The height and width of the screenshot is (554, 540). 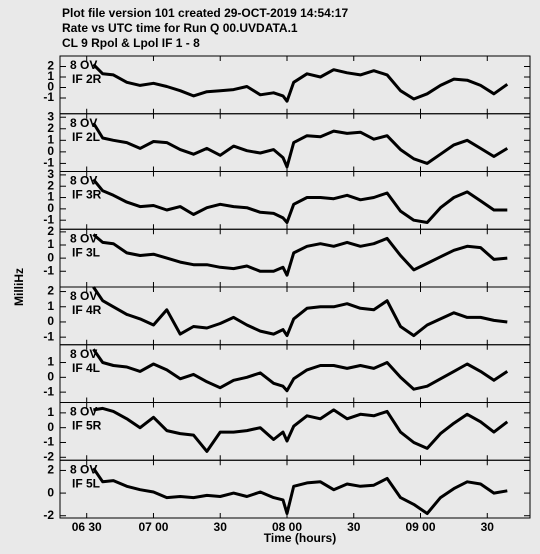 I want to click on title-line: Rate vs UTC time for Run Q 00.UVDATA.1, so click(x=180, y=28).